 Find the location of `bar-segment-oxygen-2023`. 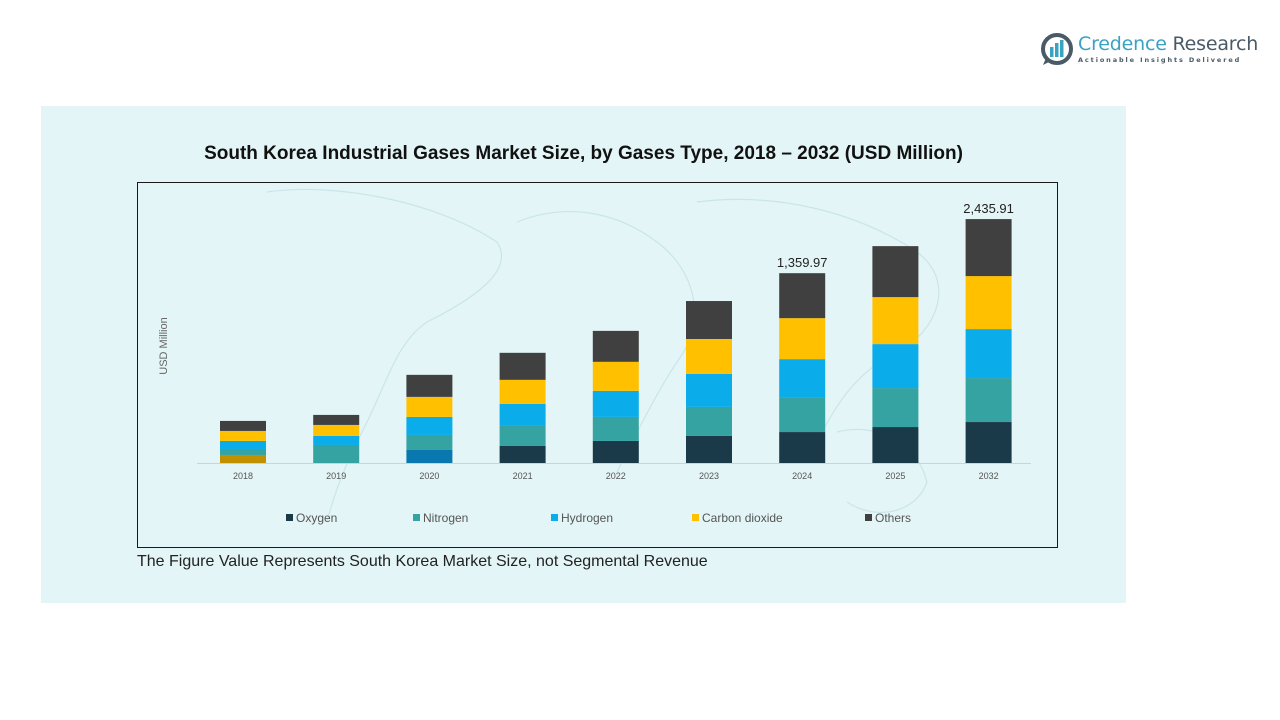

bar-segment-oxygen-2023 is located at coordinates (709, 449).